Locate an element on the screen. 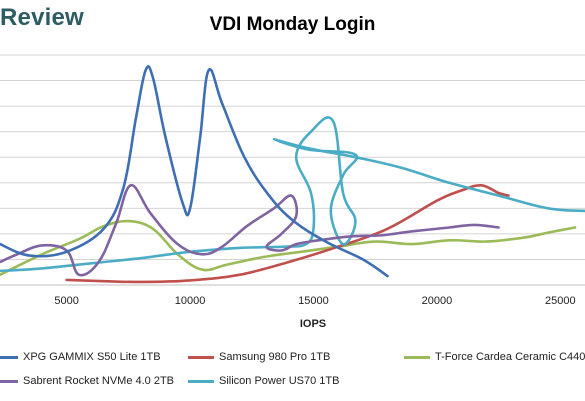  legend-label: Sabrent Rocket NVMe 4.0 2TB is located at coordinates (99, 381).